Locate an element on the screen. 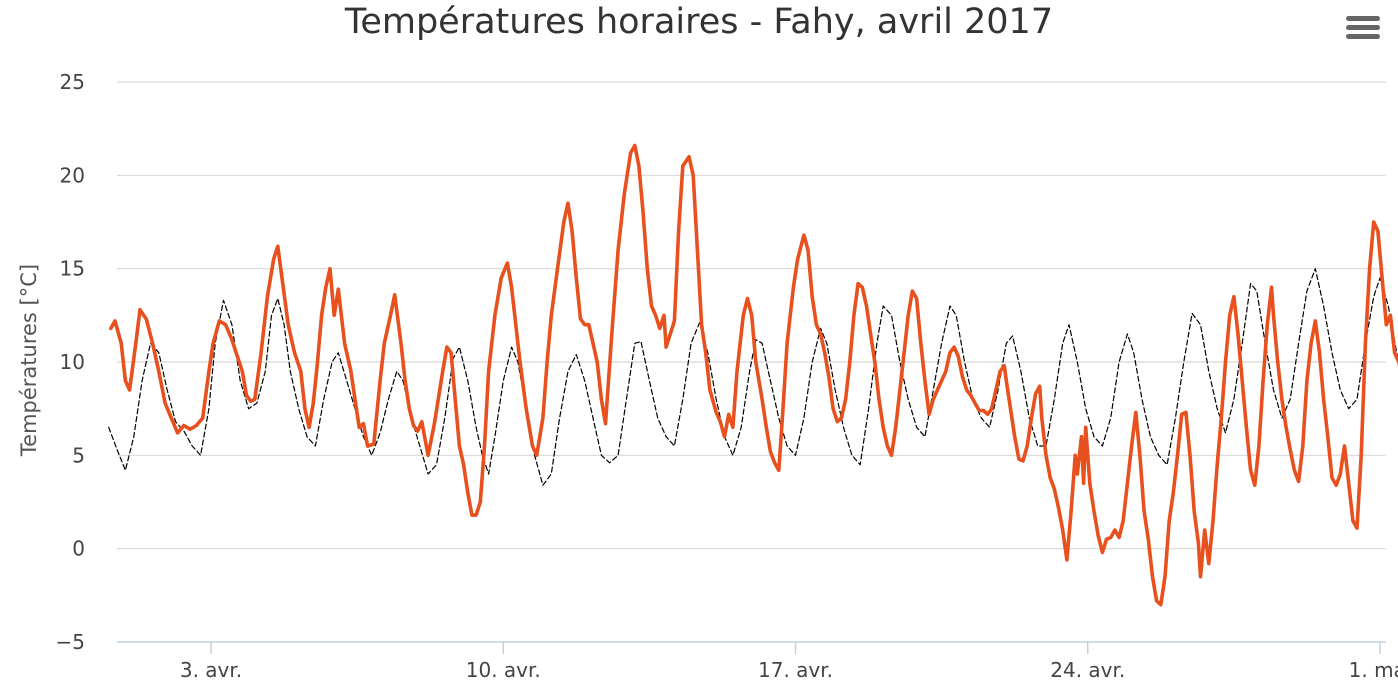 The image size is (1398, 694). y-tick-label: 10 is located at coordinates (72, 362).